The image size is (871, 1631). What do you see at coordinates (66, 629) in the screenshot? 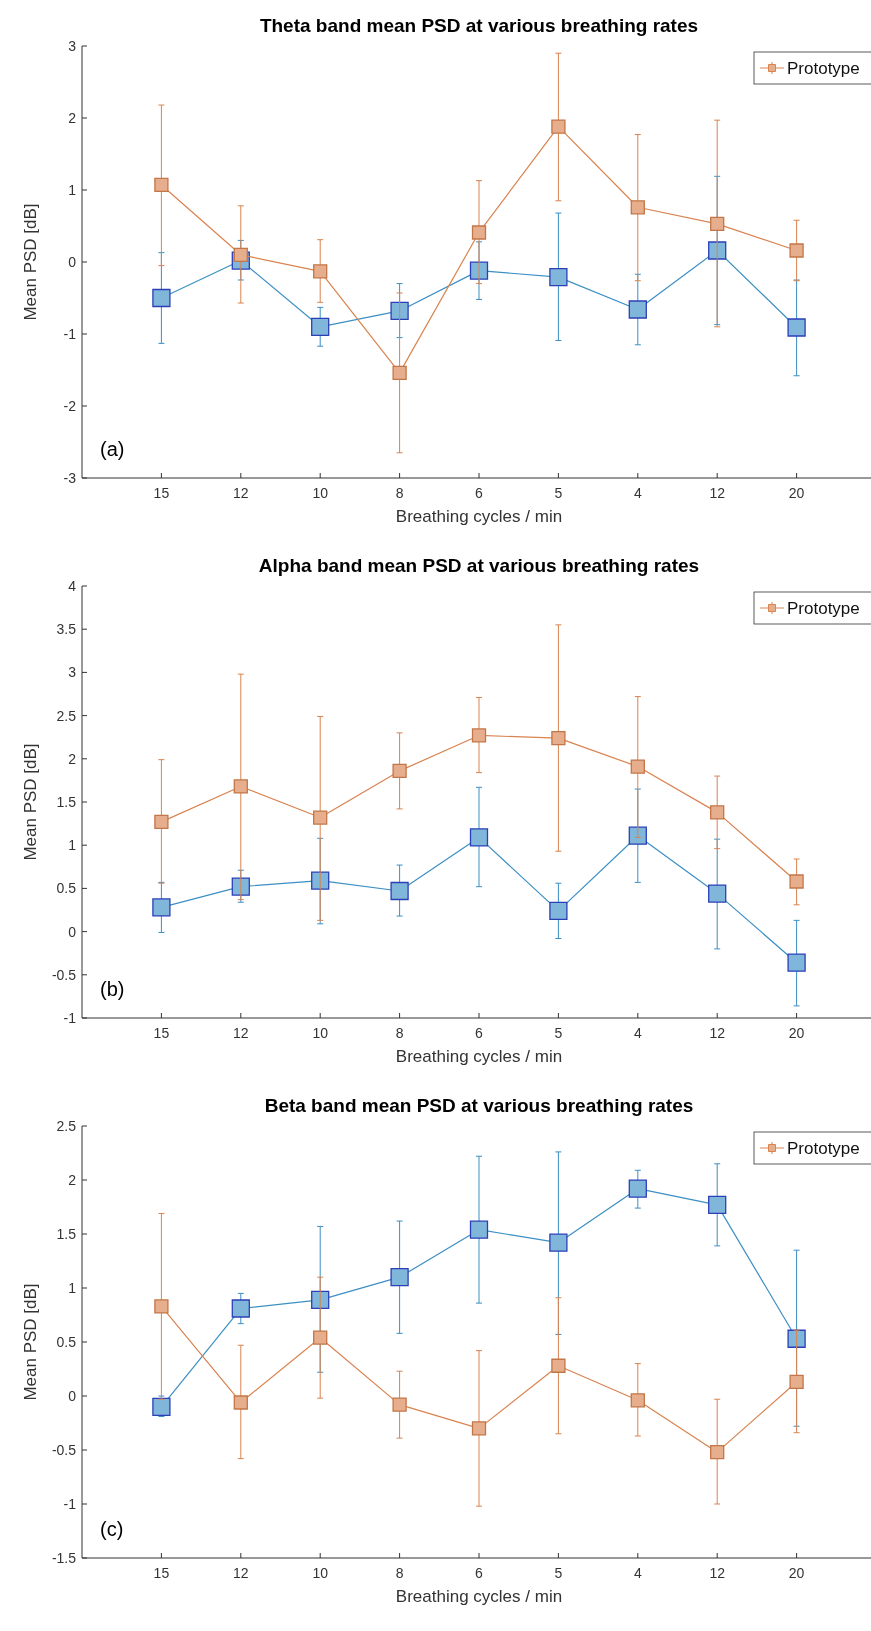
I see `y-tick-label: 3.5` at bounding box center [66, 629].